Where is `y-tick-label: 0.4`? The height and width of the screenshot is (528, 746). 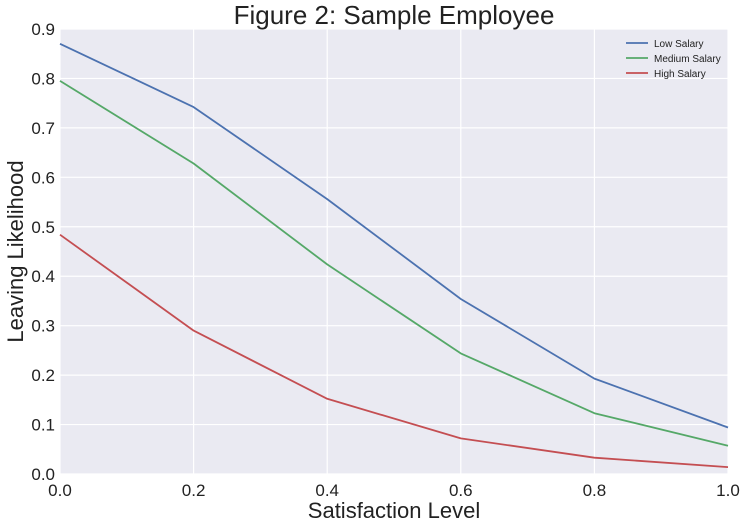
y-tick-label: 0.4 is located at coordinates (43, 276).